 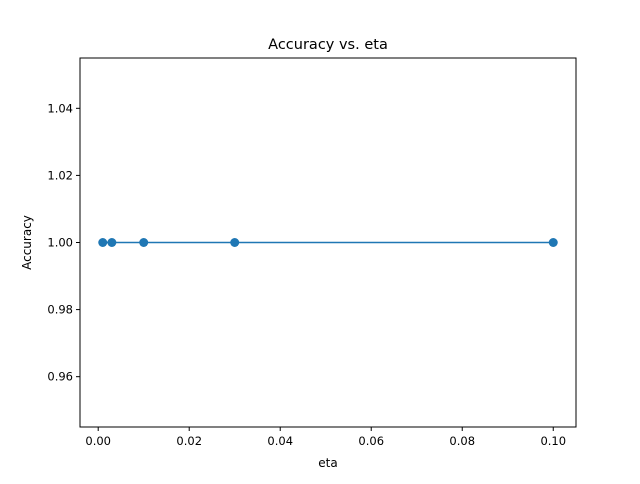 What do you see at coordinates (328, 45) in the screenshot?
I see `chart-title: Accuracy vs. eta` at bounding box center [328, 45].